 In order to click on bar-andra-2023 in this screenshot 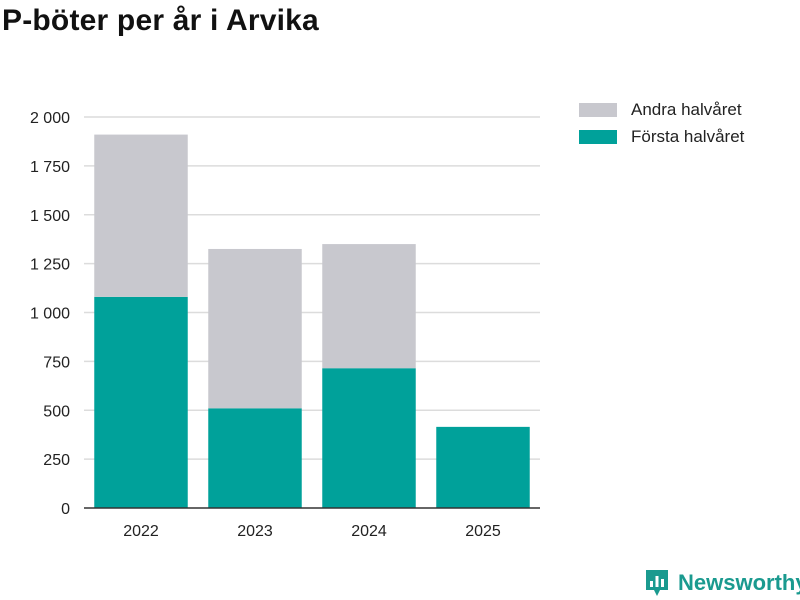, I will do `click(255, 328)`.